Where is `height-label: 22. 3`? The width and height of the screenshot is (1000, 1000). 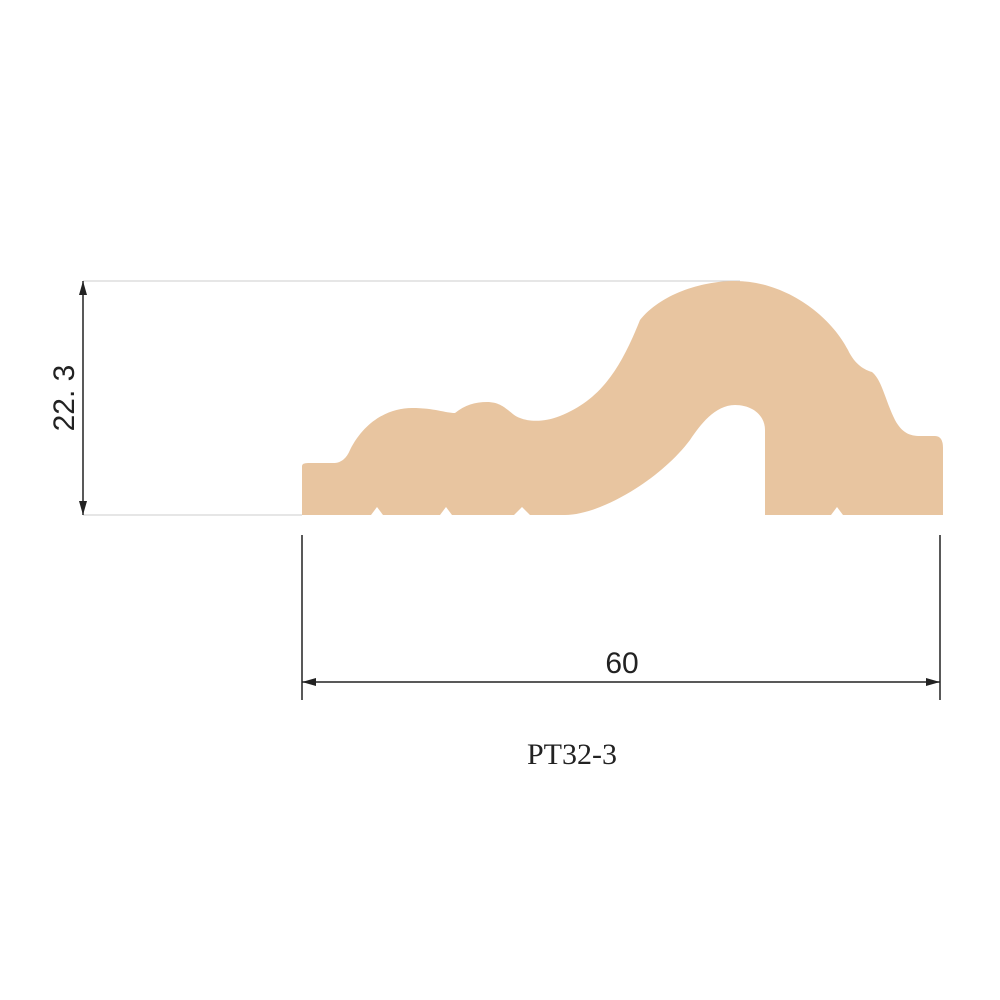 height-label: 22. 3 is located at coordinates (64, 398).